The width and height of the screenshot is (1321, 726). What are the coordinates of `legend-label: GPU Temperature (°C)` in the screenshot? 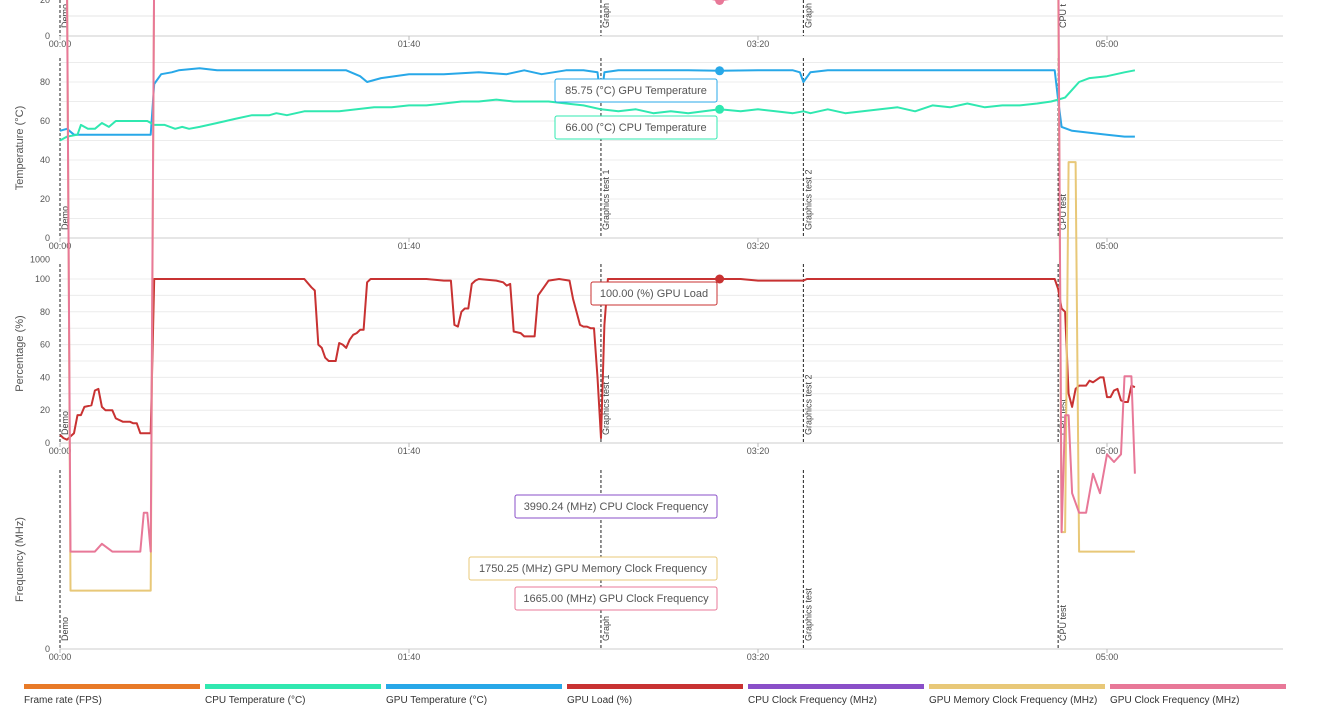 It's located at (437, 700).